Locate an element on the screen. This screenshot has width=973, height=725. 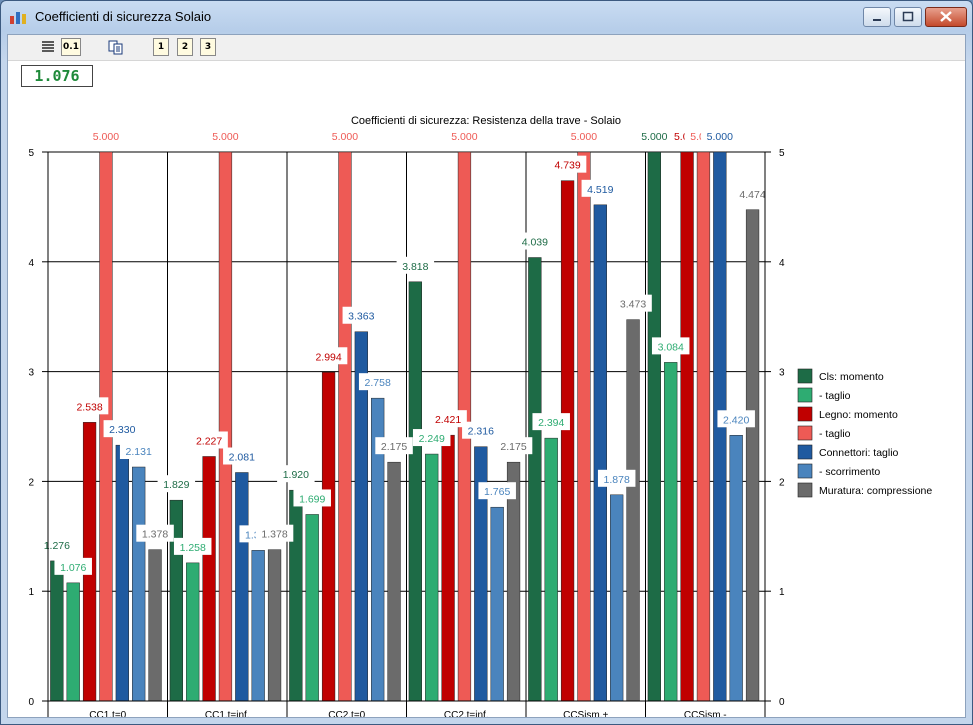
title-bar: Coefficienti di sicurezza Solaio is located at coordinates (486, 17).